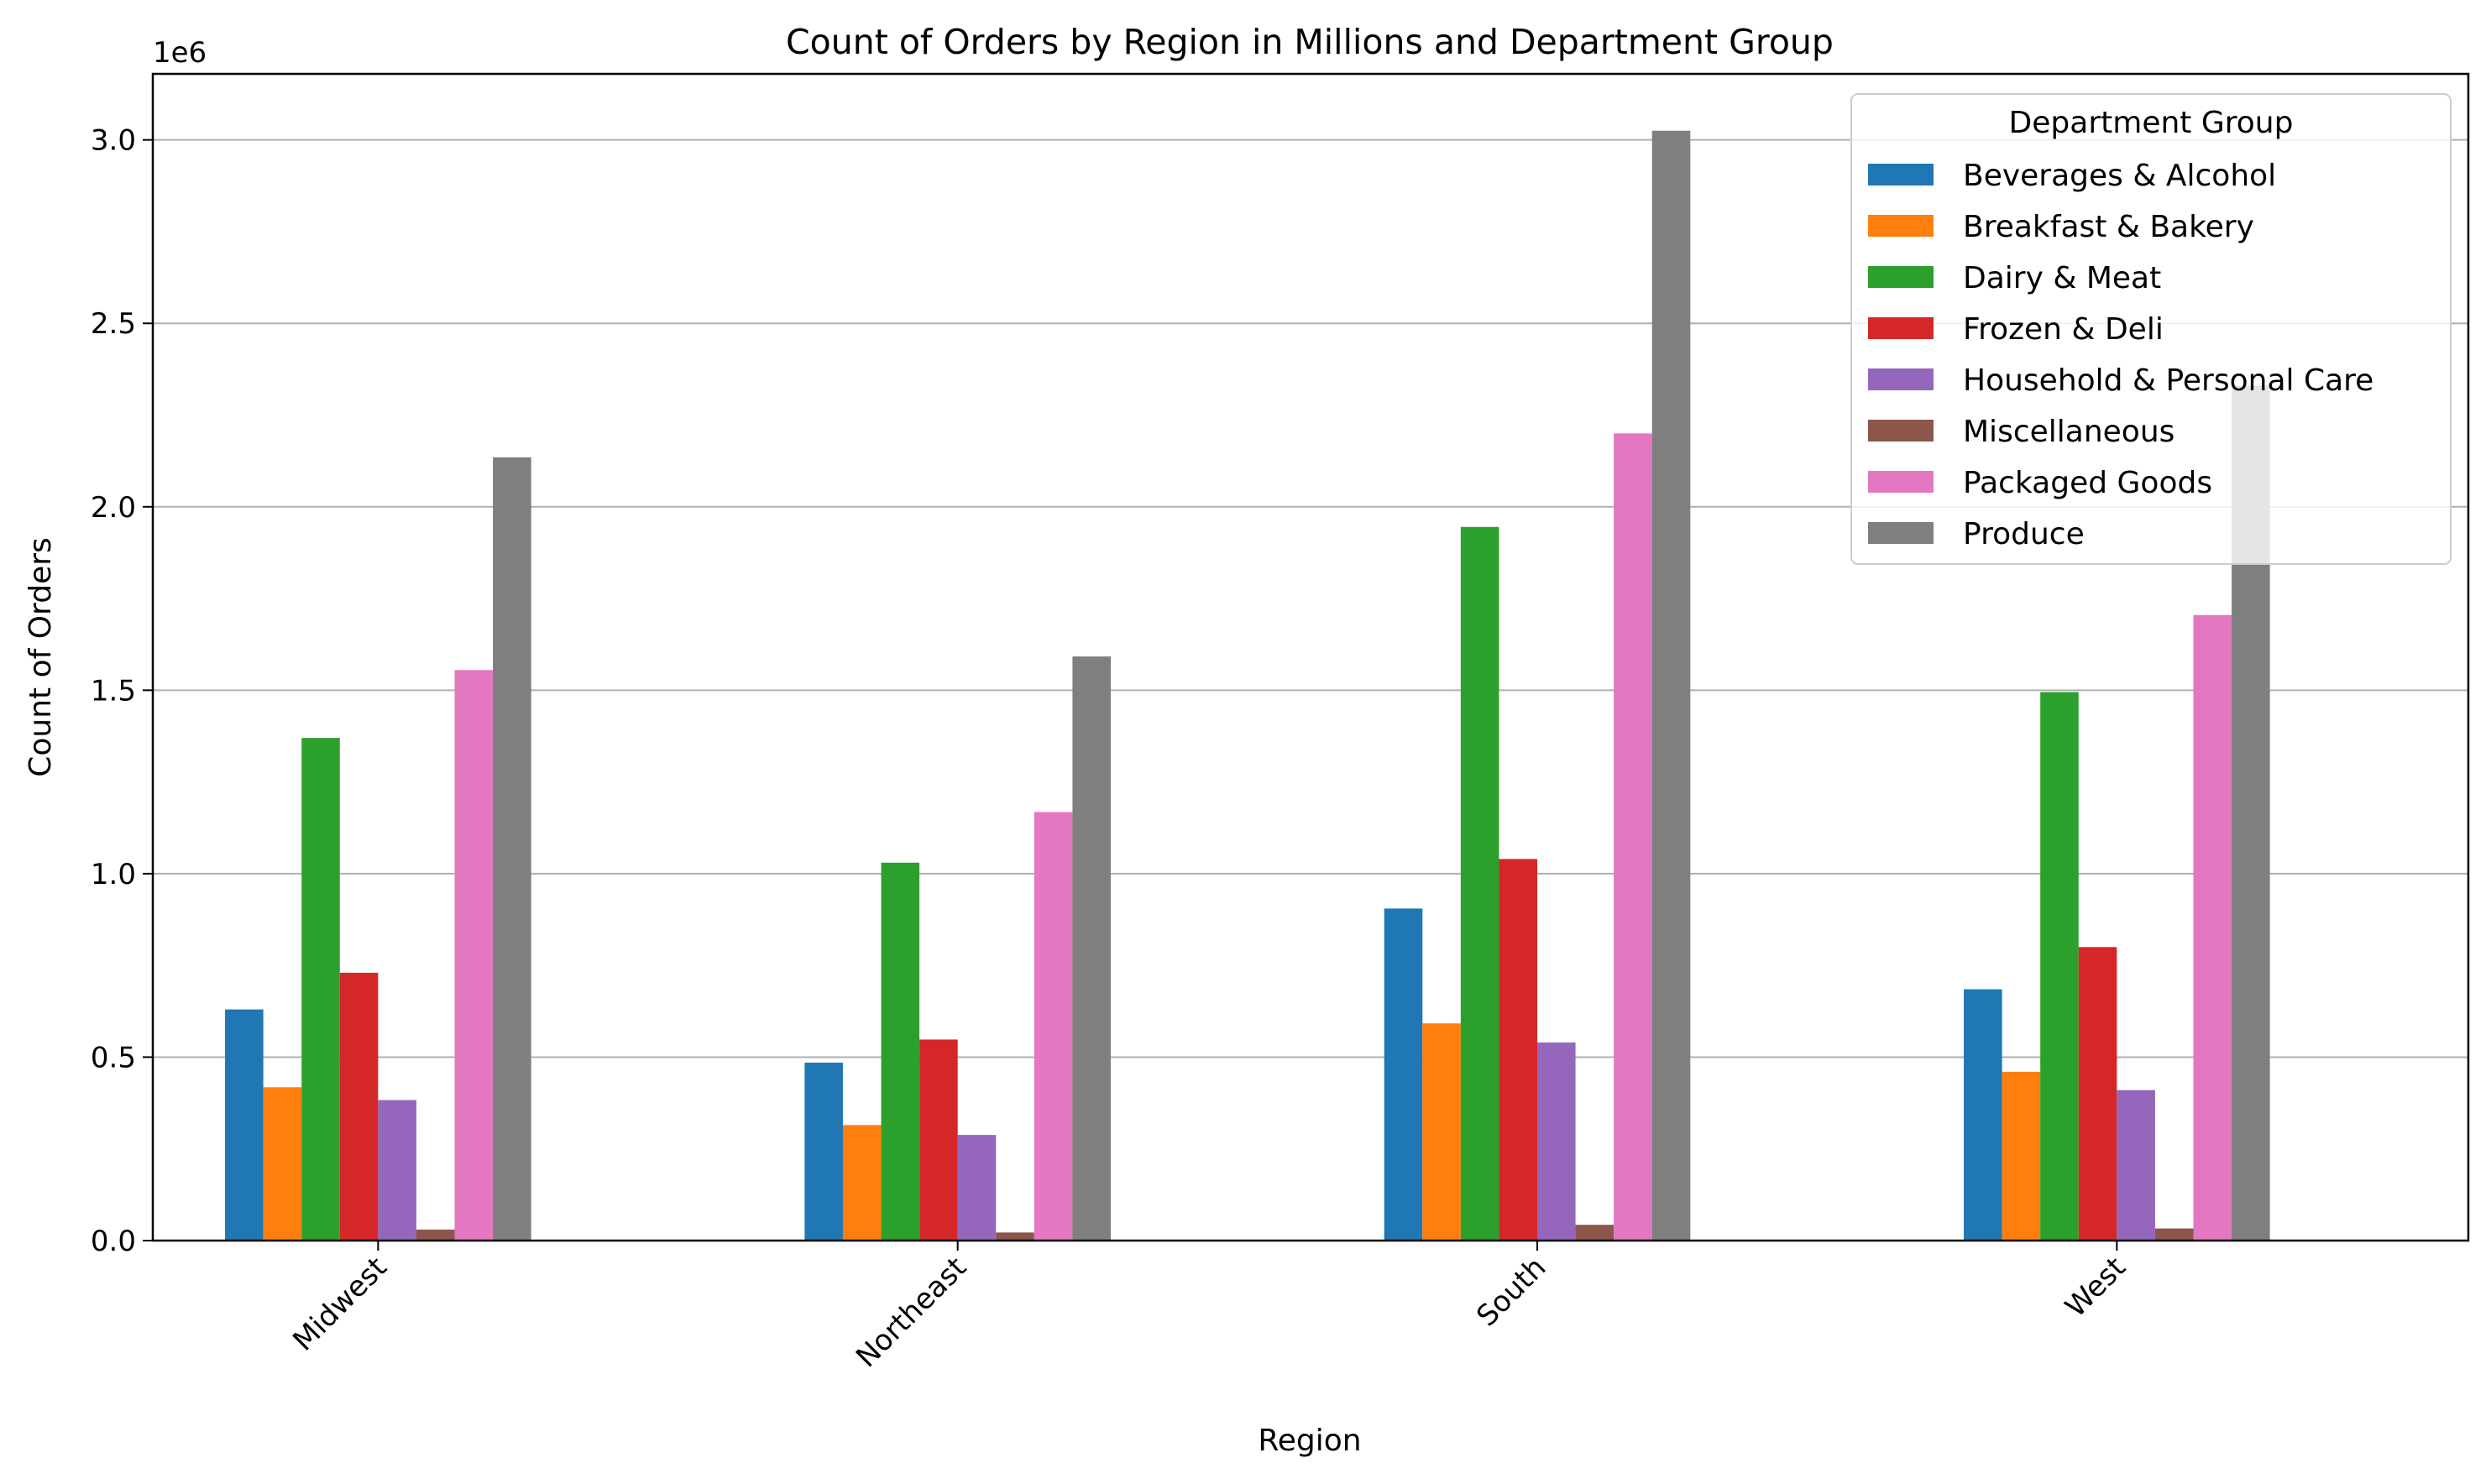 This screenshot has height=1484, width=2491. Describe the element at coordinates (113, 508) in the screenshot. I see `y-tick-label: 2.0` at that location.